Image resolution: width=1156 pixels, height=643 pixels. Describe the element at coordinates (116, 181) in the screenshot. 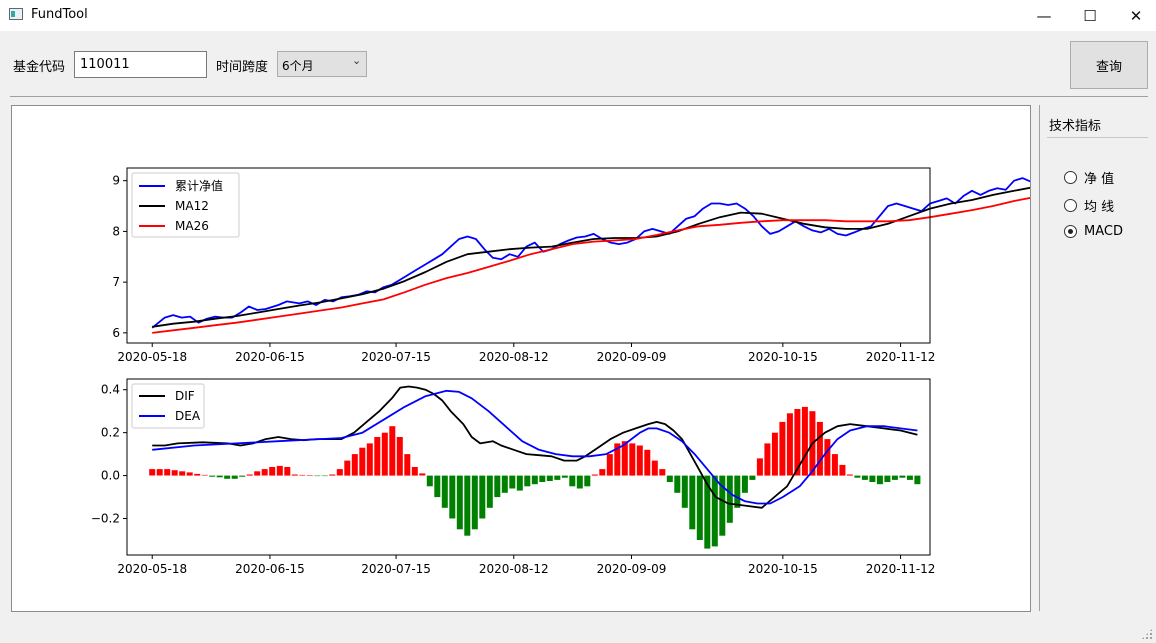

I see `nav-chart-ytick-label: 9` at that location.